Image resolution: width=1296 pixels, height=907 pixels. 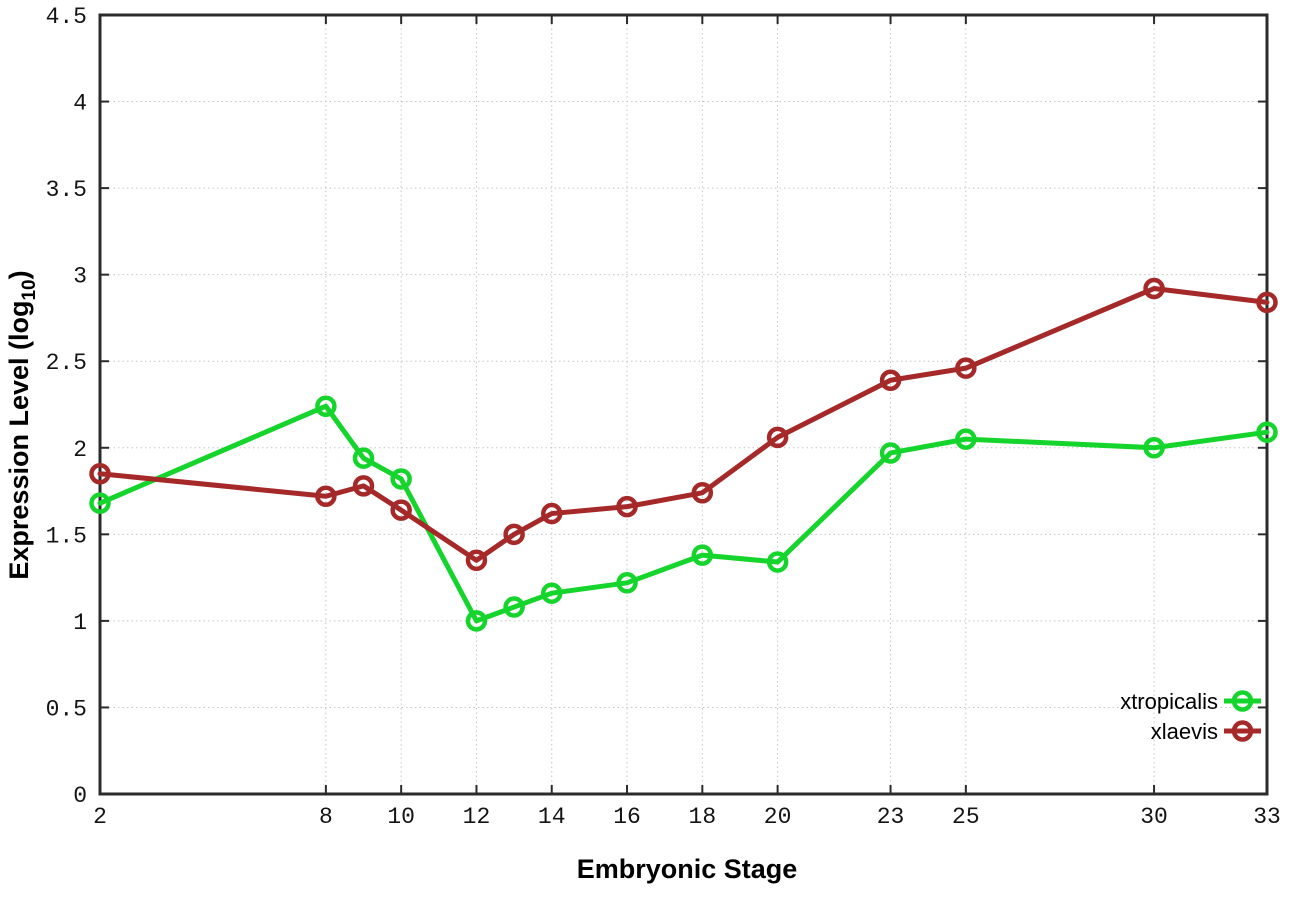 I want to click on x-axis-label: Embryonic Stage, so click(x=687, y=869).